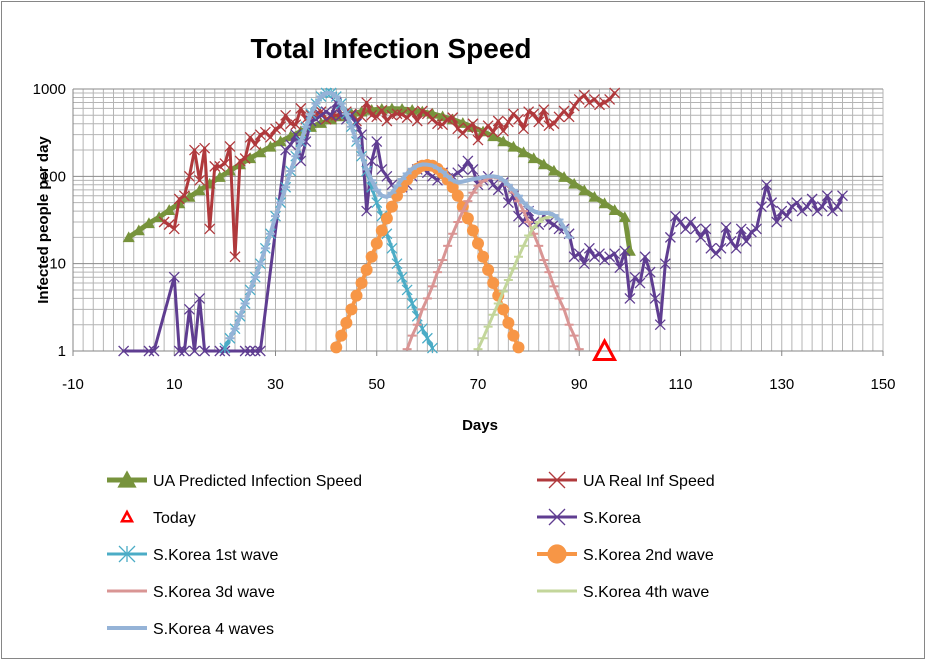  What do you see at coordinates (73, 384) in the screenshot?
I see `x-tick-label: -10` at bounding box center [73, 384].